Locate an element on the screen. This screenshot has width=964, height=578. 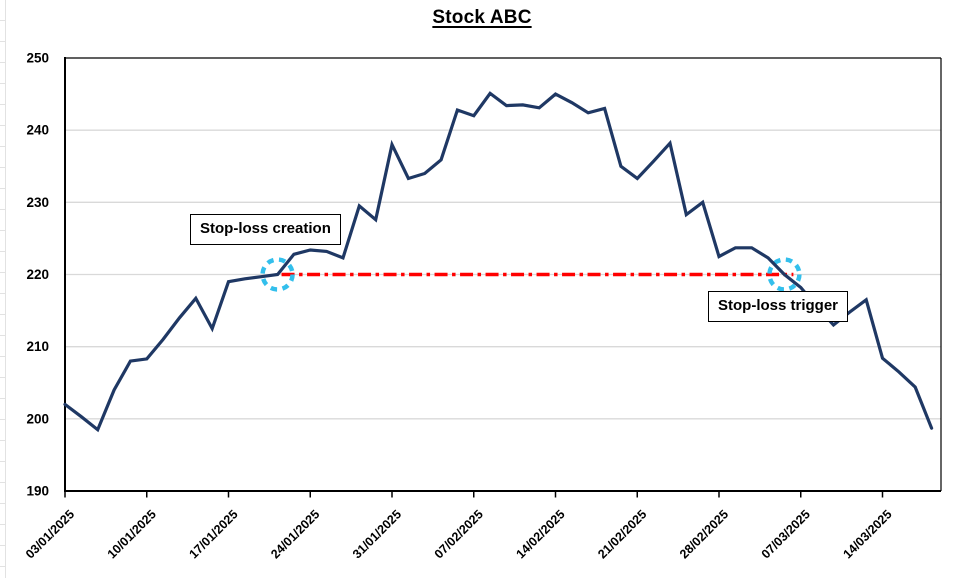
chart-title: Stock ABC is located at coordinates (482, 18).